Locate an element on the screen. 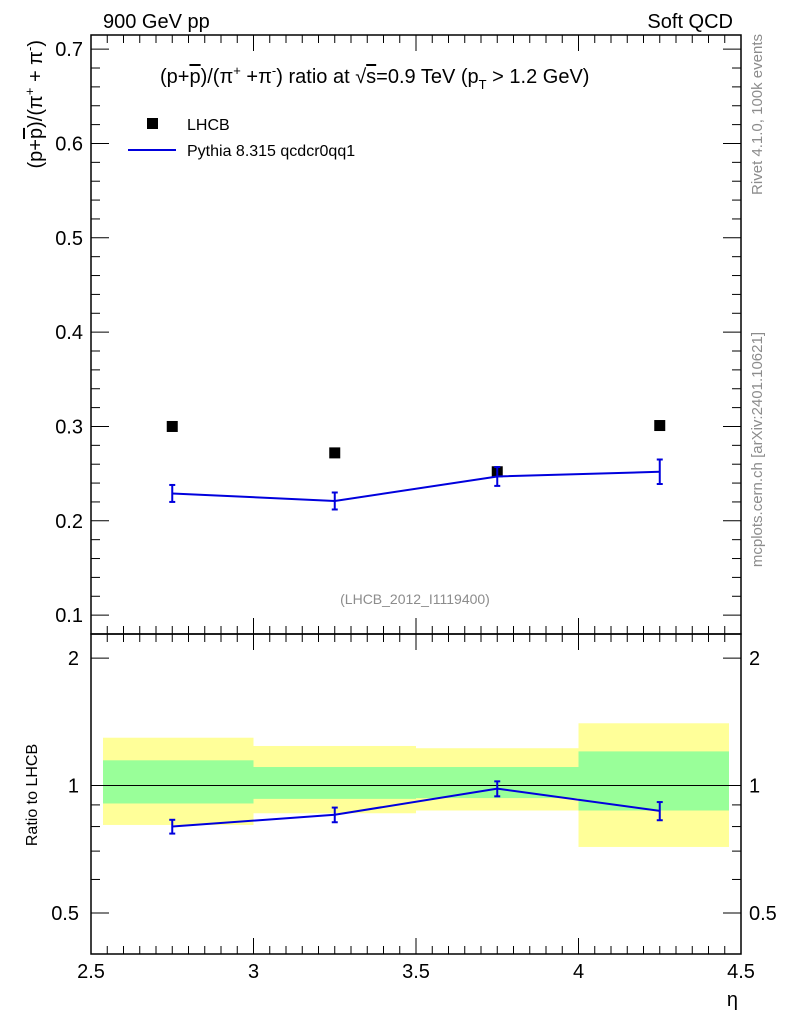 This screenshot has width=786, height=1024. y-tick-label: 0.3 is located at coordinates (69, 427).